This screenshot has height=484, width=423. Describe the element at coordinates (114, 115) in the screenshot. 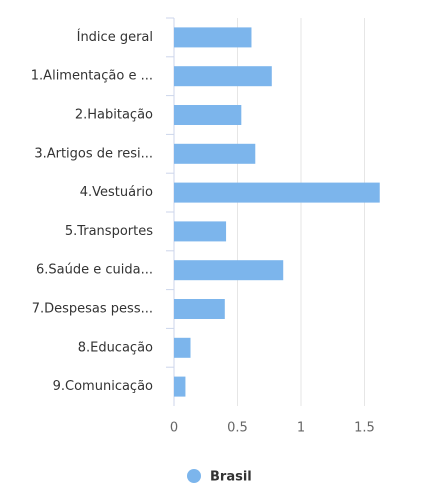

I see `y-tick-label: 2.Habitação` at that location.